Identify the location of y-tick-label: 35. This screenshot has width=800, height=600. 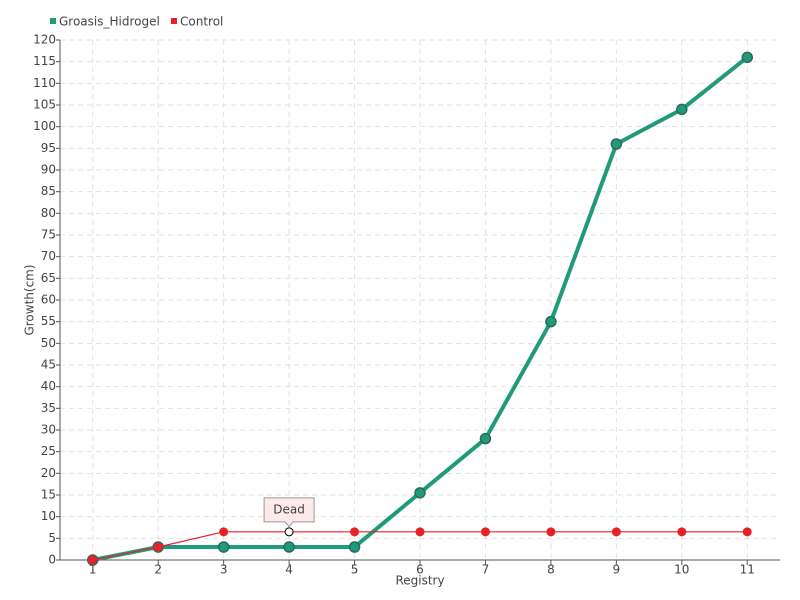
(48, 408).